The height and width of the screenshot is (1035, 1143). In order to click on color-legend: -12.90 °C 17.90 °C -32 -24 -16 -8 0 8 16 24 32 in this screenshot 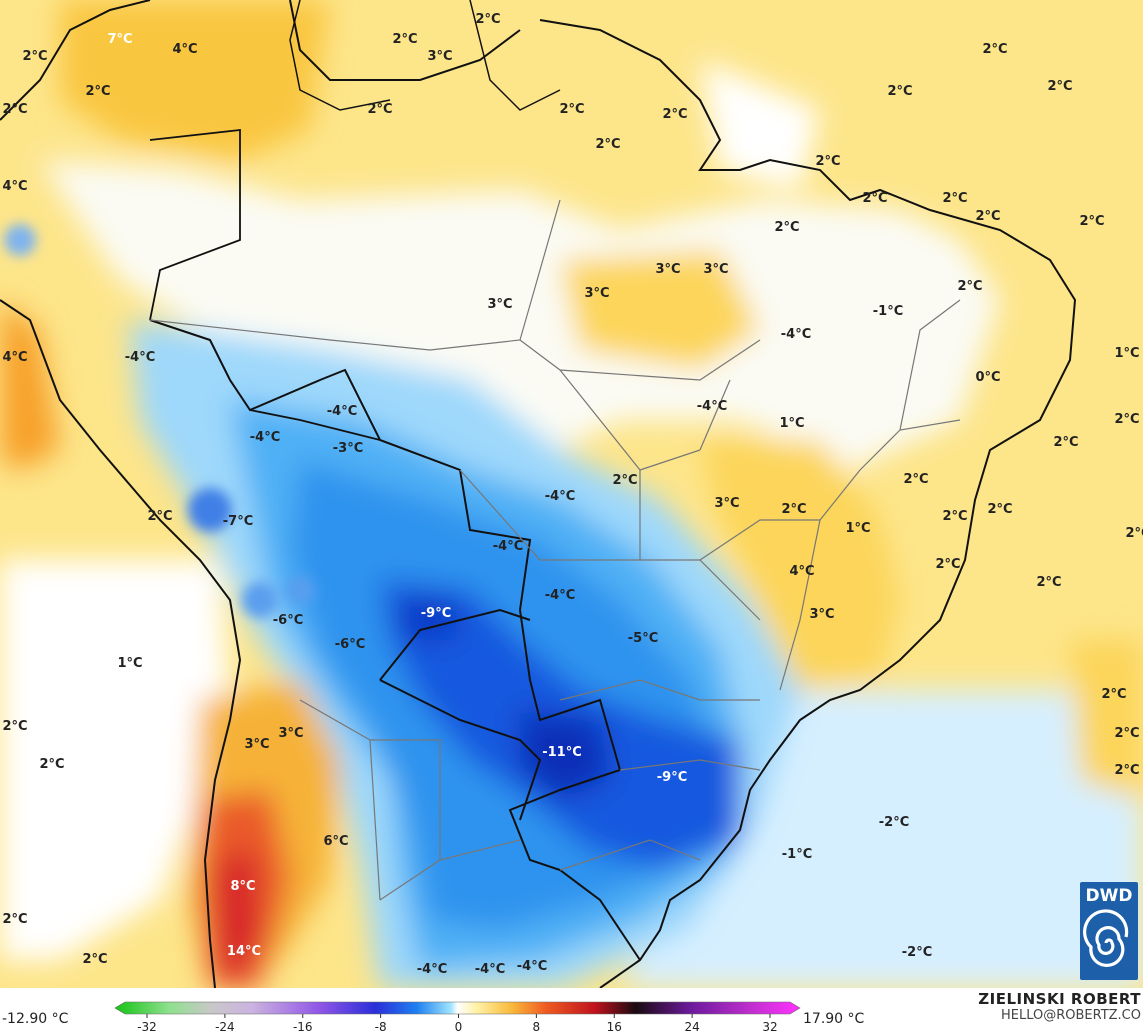, I will do `click(571, 1011)`.